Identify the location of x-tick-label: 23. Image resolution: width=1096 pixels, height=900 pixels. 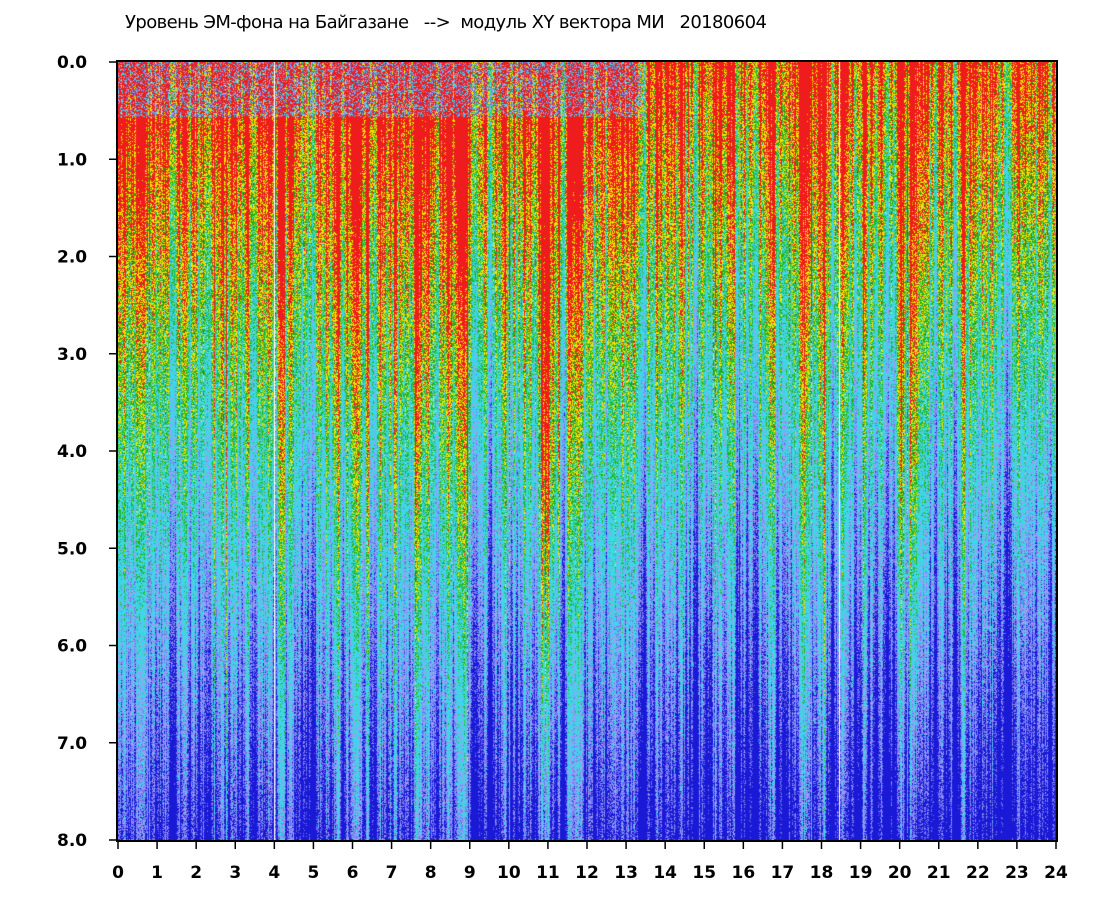
(1017, 873).